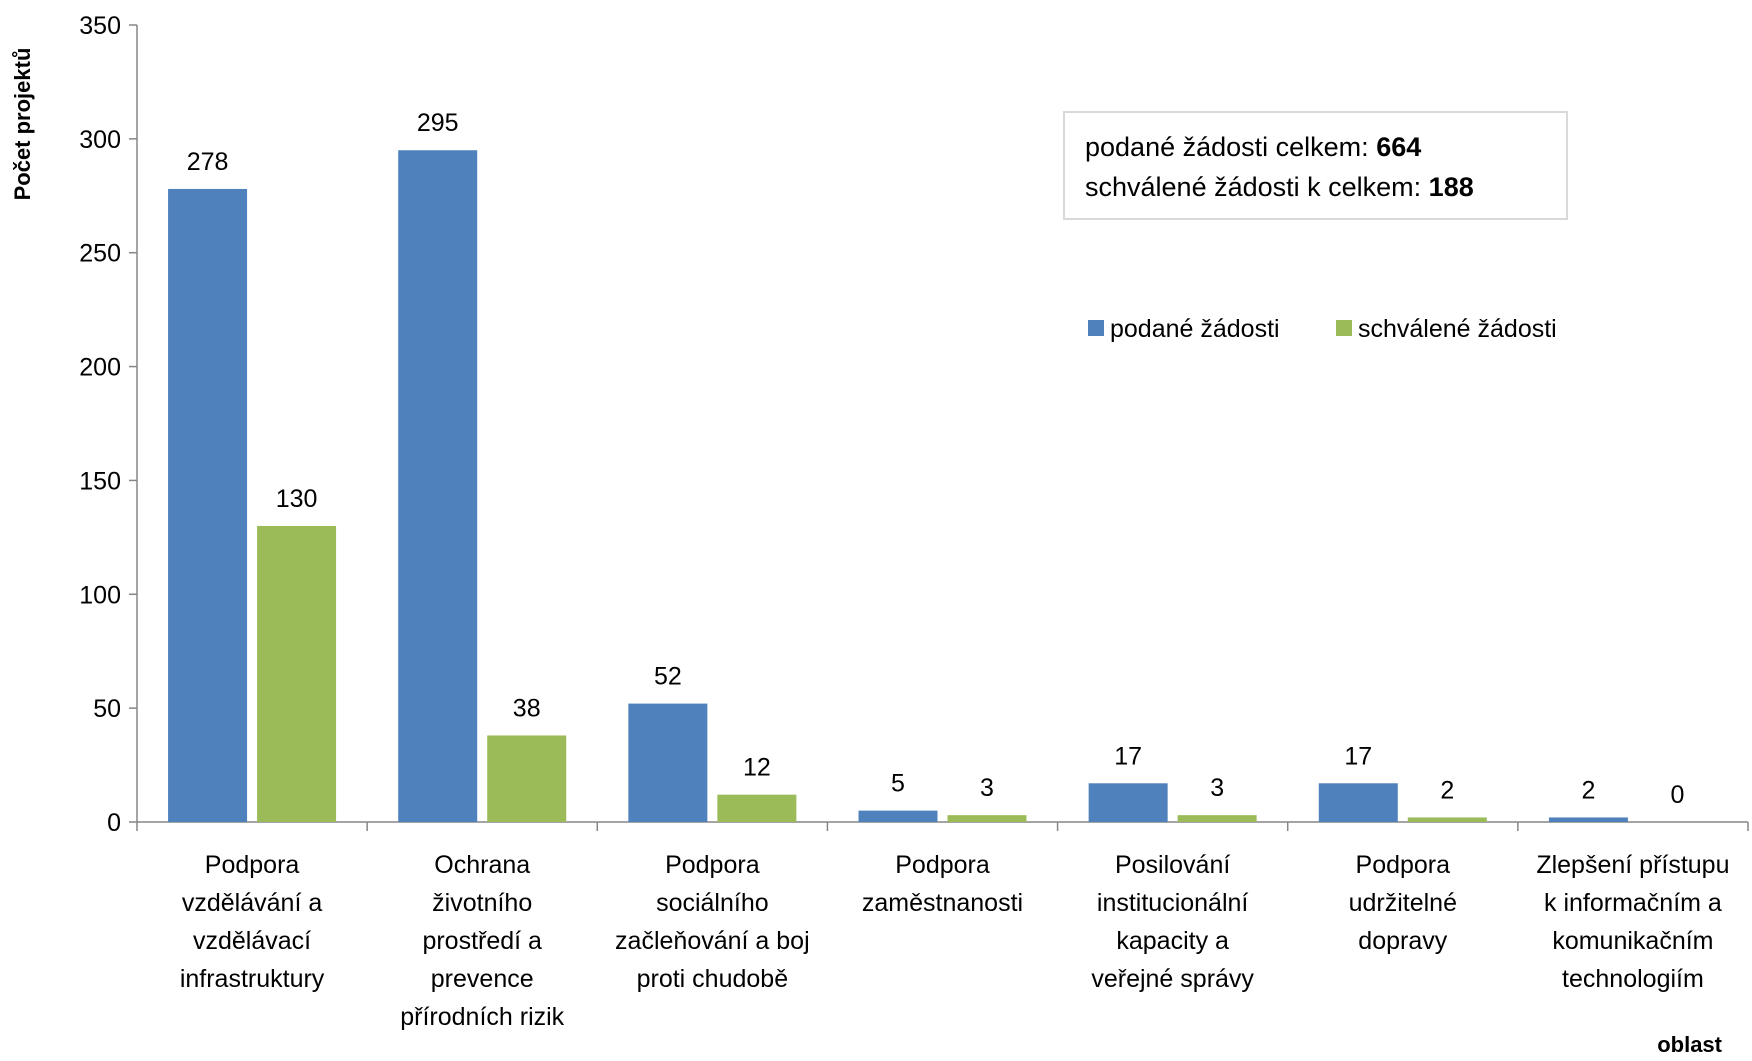 The height and width of the screenshot is (1061, 1752). Describe the element at coordinates (1403, 903) in the screenshot. I see `category-label-line: udržitelné` at that location.